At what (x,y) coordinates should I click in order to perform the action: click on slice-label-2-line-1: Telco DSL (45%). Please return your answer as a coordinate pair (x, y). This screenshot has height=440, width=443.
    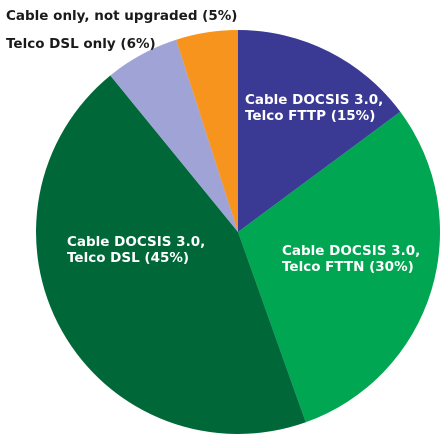
    Looking at the image, I should click on (128, 258).